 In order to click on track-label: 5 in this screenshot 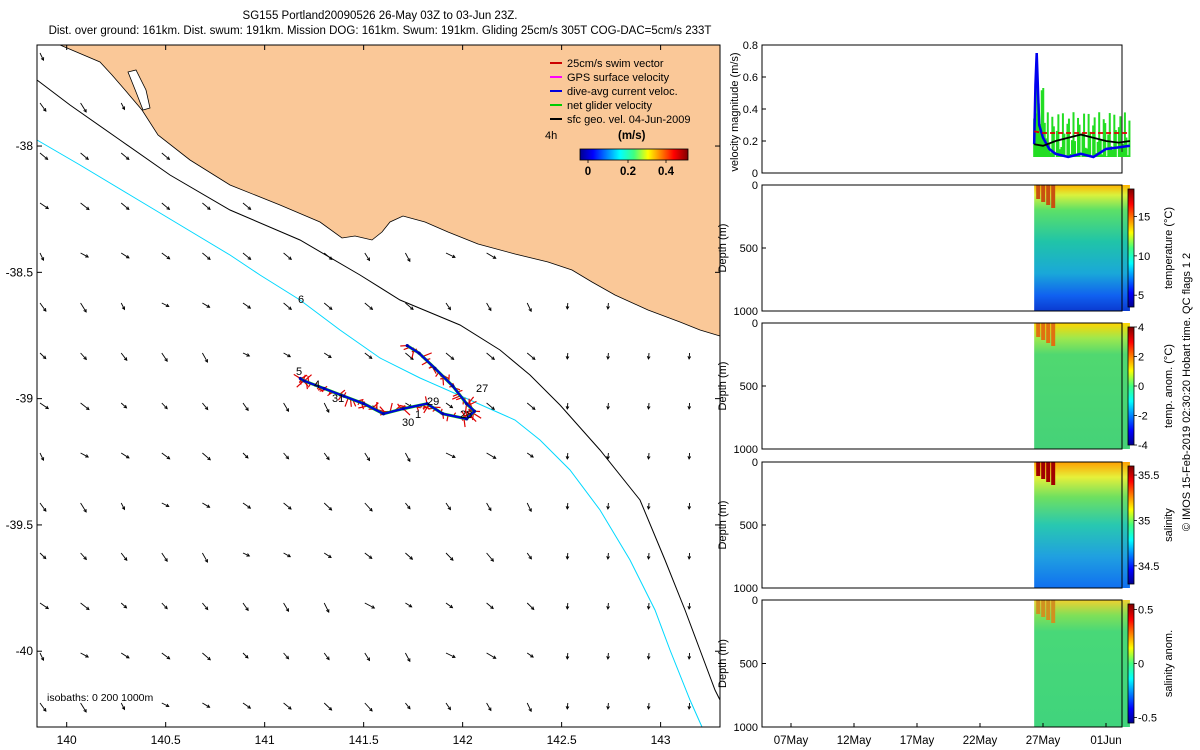, I will do `click(299, 372)`.